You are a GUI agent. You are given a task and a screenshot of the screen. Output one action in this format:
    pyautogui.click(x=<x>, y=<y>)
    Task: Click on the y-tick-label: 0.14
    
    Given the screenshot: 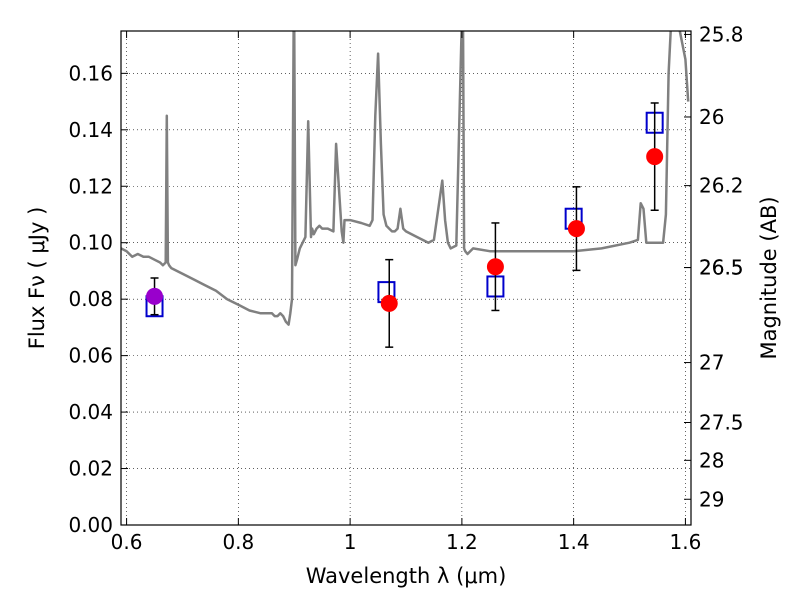 What is the action you would take?
    pyautogui.click(x=90, y=130)
    